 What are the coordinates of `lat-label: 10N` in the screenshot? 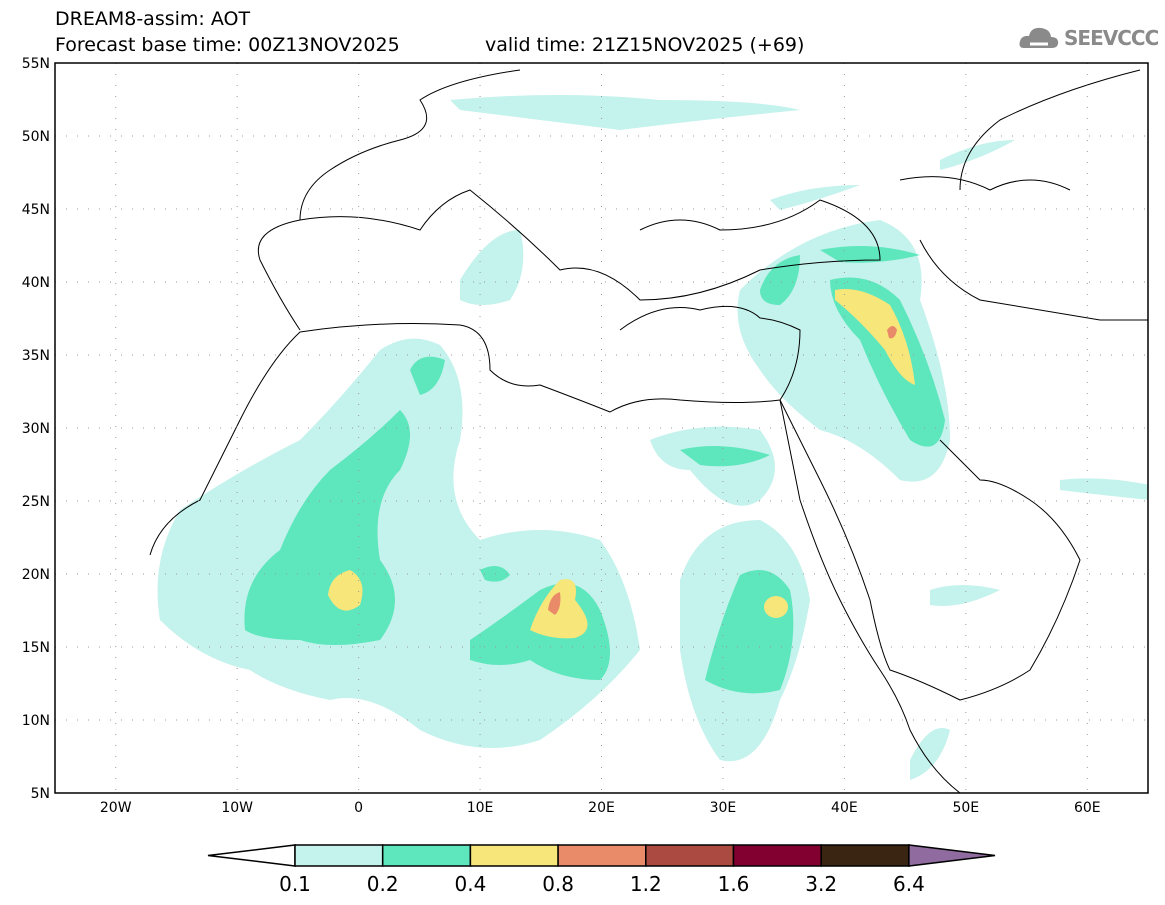 It's located at (36, 721).